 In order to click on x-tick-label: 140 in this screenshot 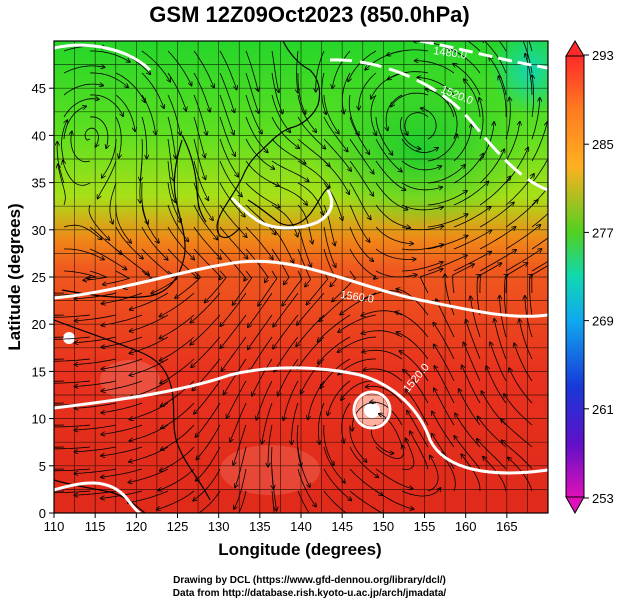, I will do `click(301, 526)`.